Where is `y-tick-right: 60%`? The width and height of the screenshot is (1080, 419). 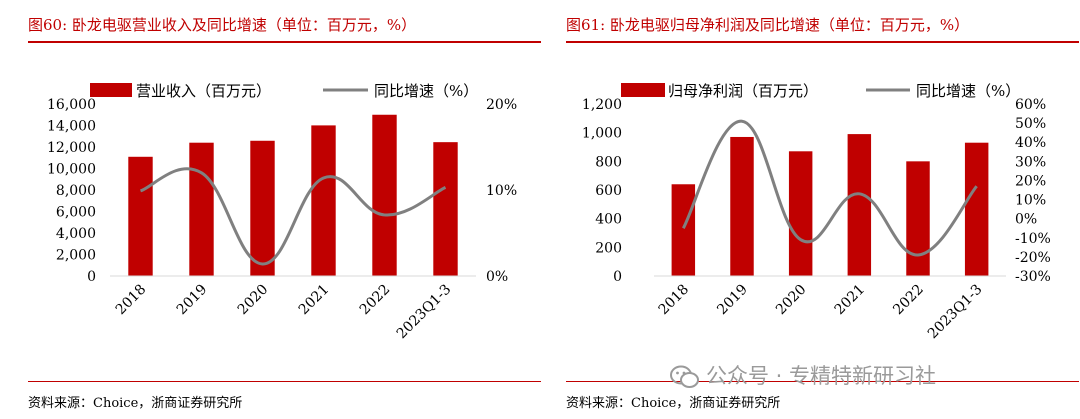
y-tick-right: 60% is located at coordinates (1030, 105).